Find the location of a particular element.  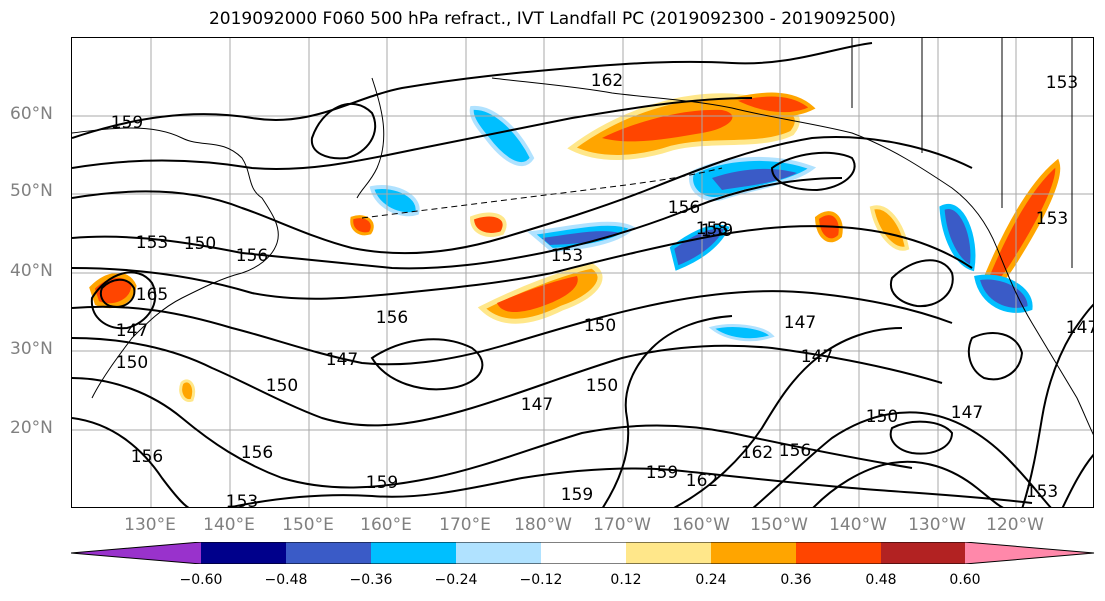

lon-label: 160°W is located at coordinates (701, 525).